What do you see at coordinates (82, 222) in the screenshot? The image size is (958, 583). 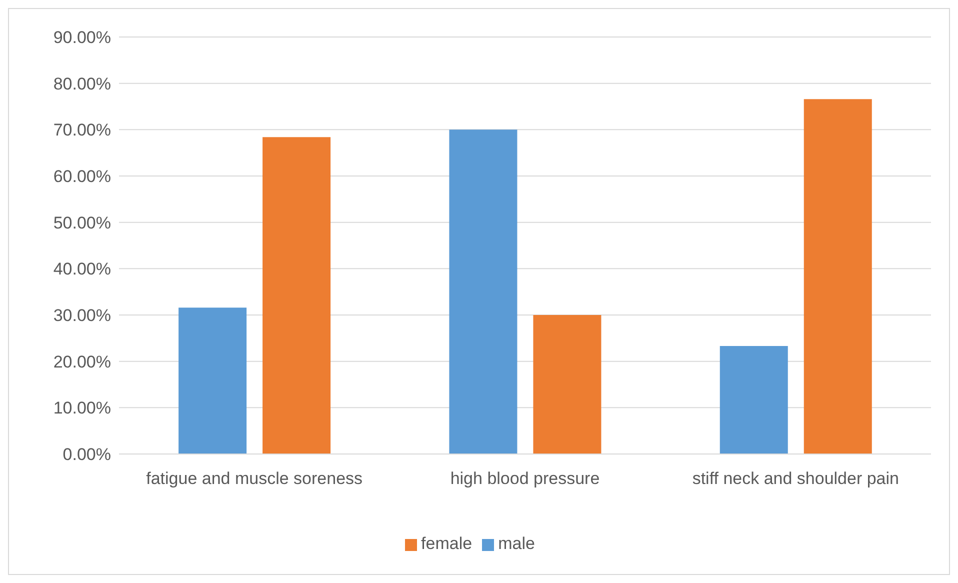 I see `y-tick-label: 50.00%` at bounding box center [82, 222].